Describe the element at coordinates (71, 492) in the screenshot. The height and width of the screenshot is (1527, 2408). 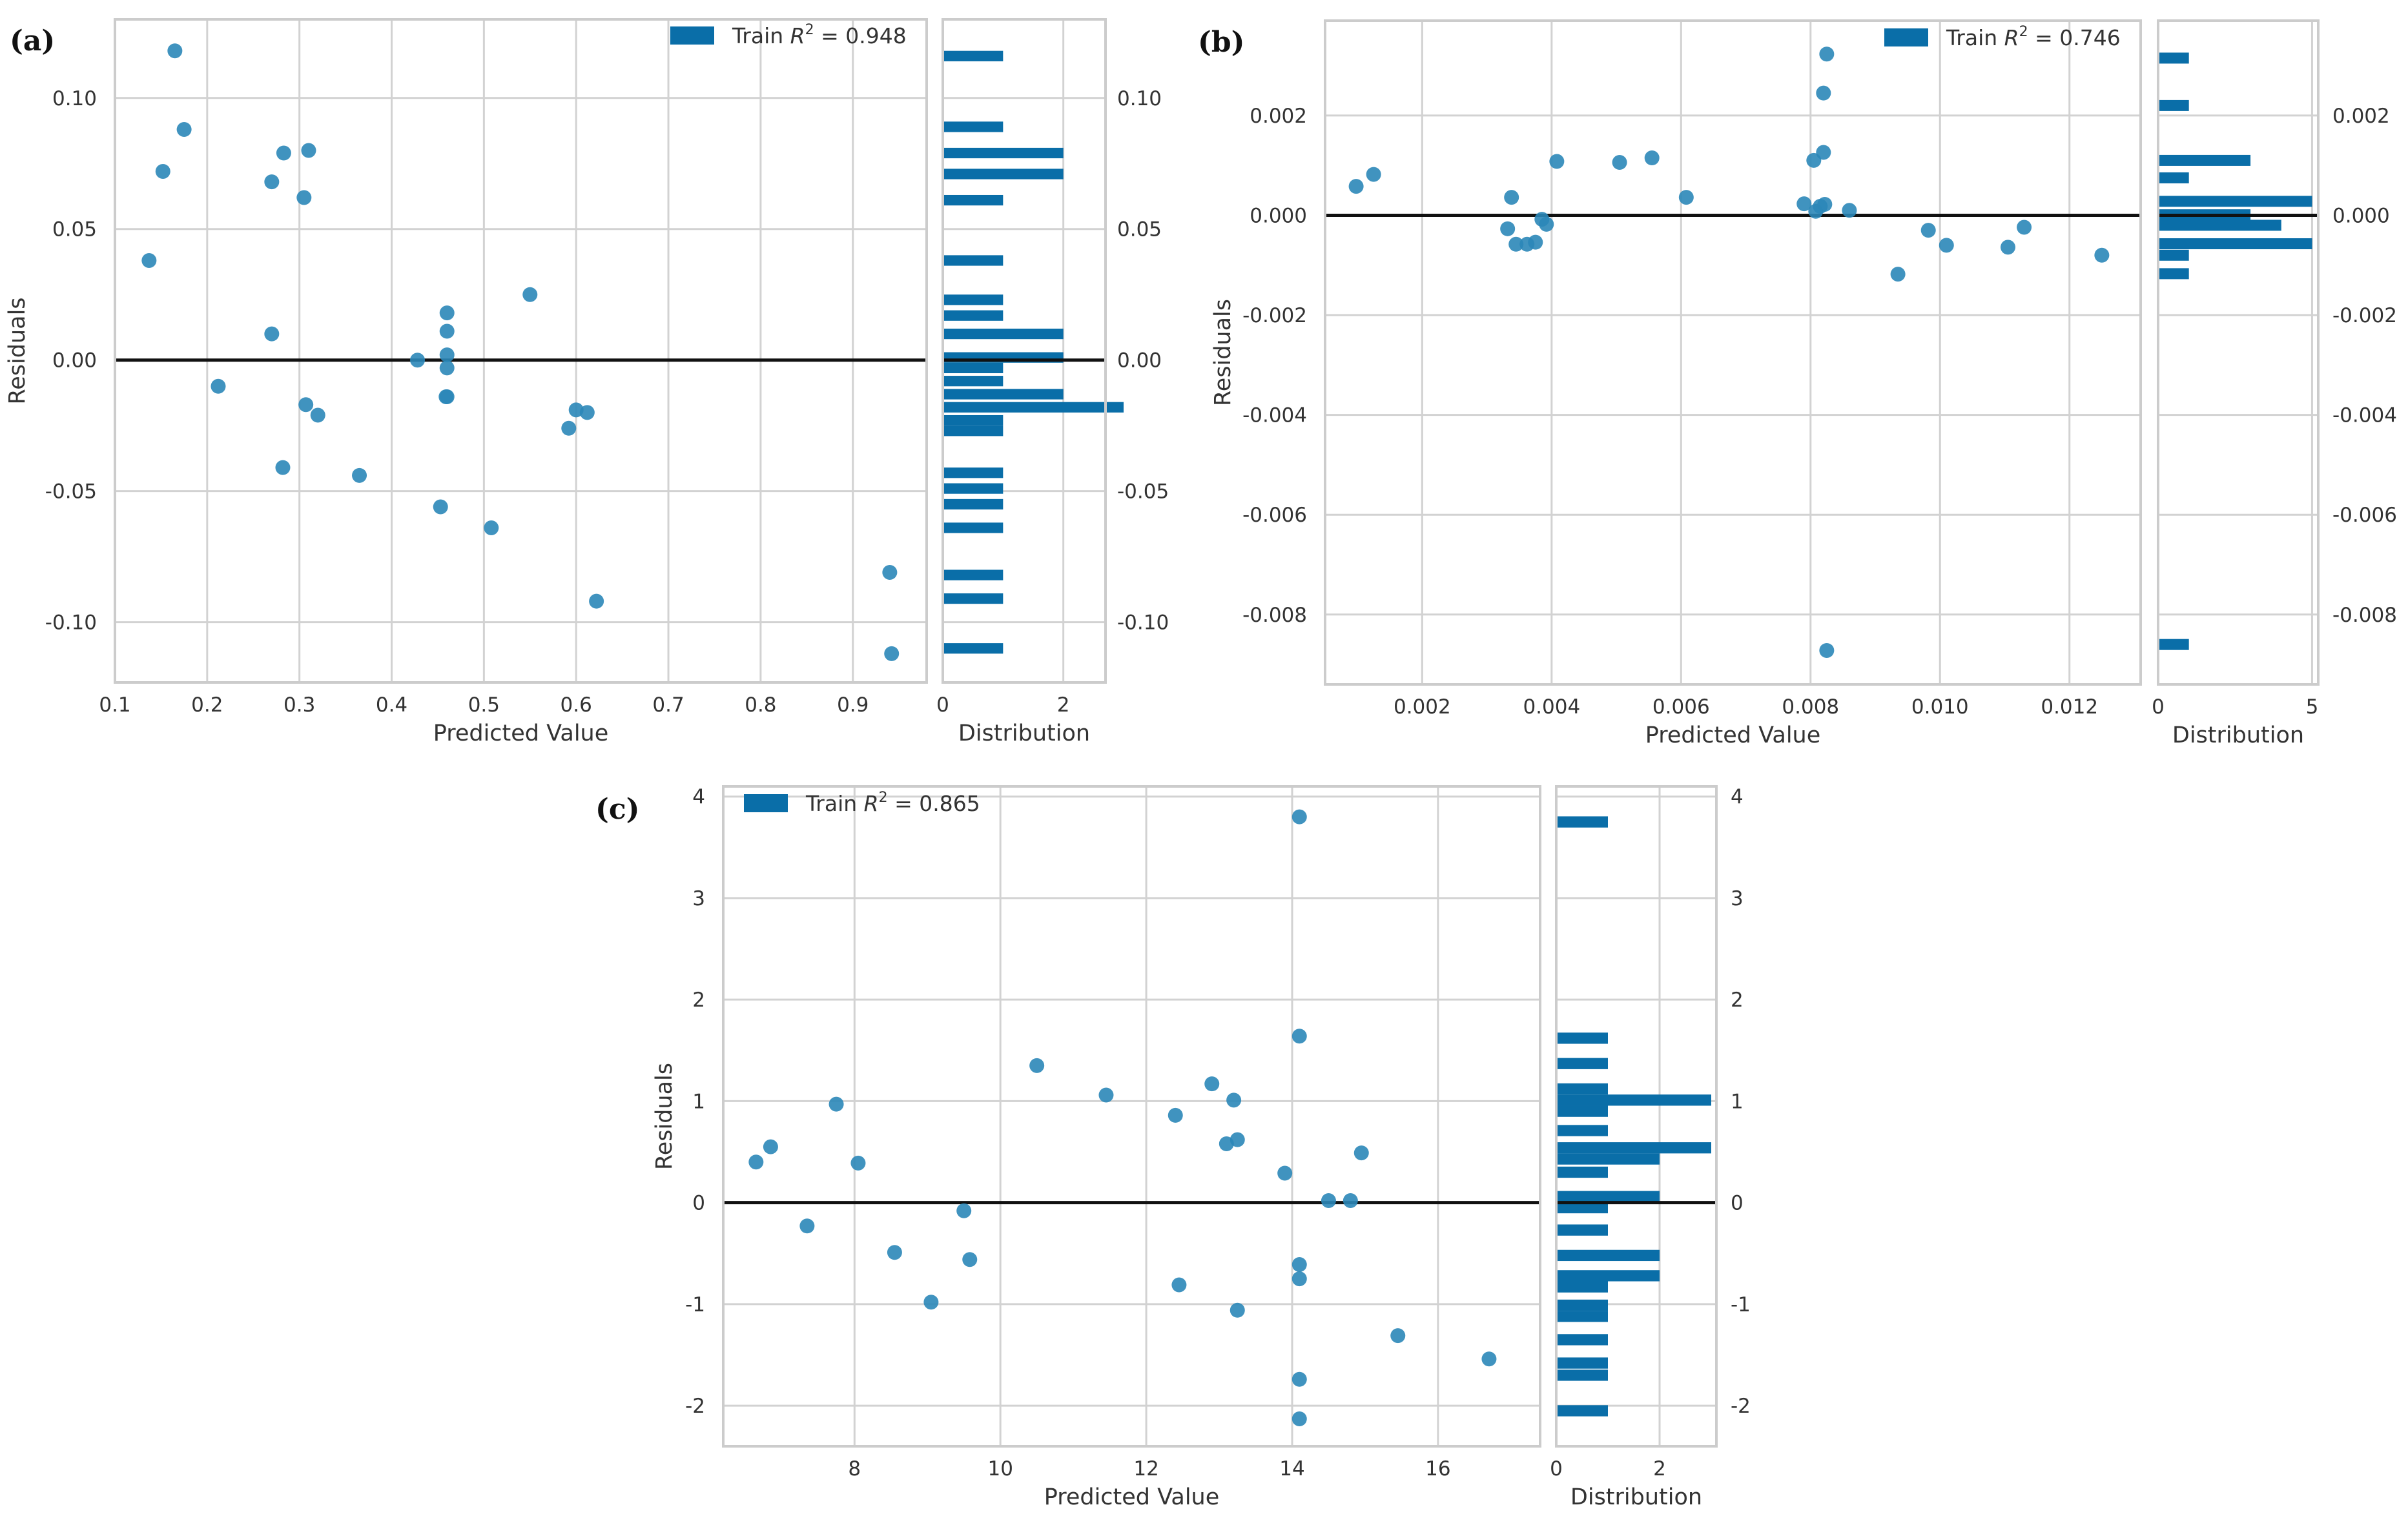
I see `y-tick-label: -0.05` at that location.